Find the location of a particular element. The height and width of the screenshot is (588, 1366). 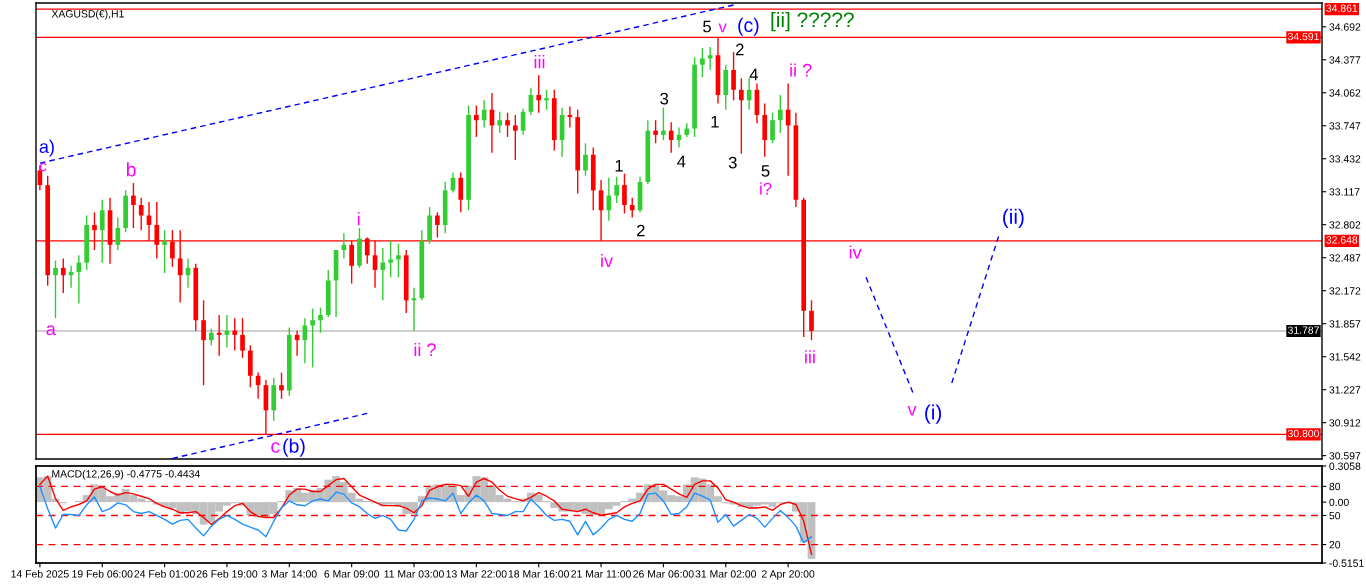

y2-tick-label: 80 is located at coordinates (1335, 486).